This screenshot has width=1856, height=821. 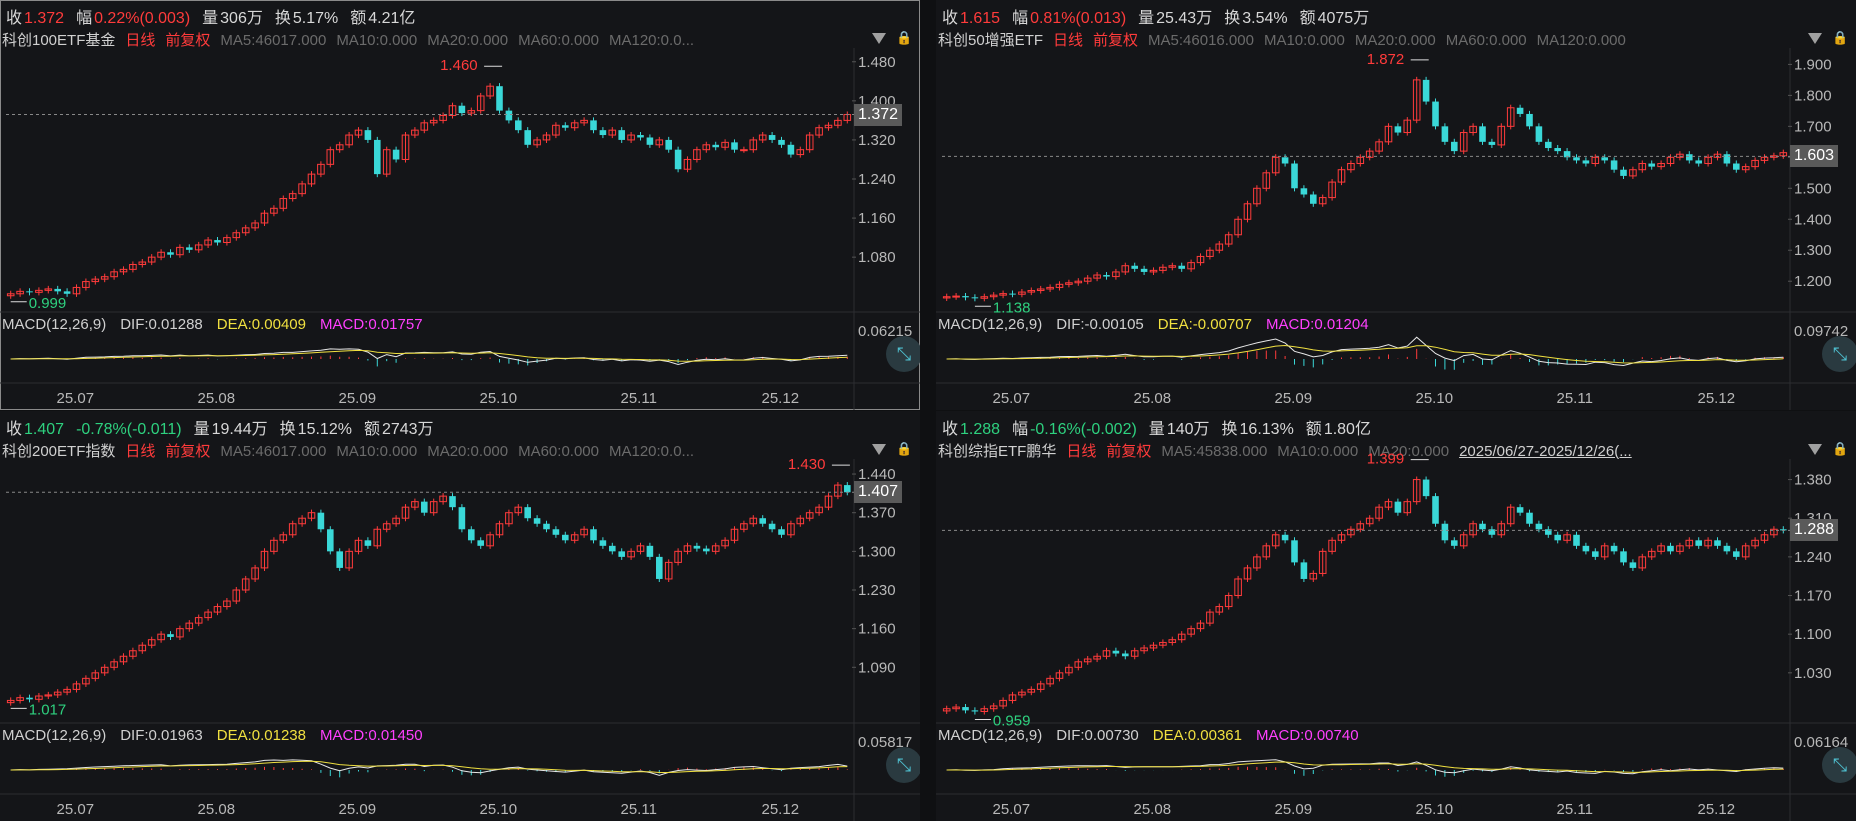 What do you see at coordinates (1232, 18) in the screenshot?
I see `turnover-label: 换` at bounding box center [1232, 18].